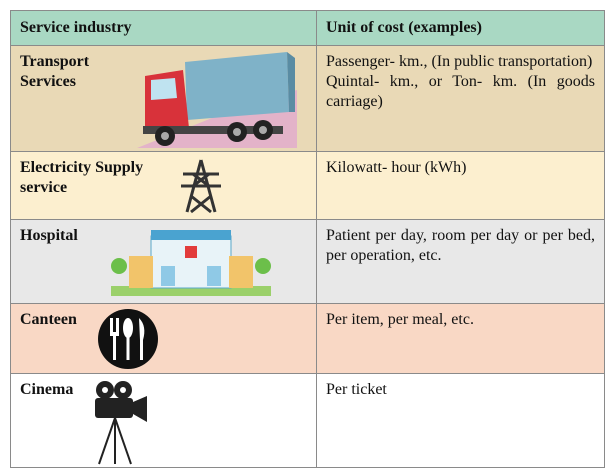 This screenshot has width=614, height=473. I want to click on cell: Hospital, so click(163, 261).